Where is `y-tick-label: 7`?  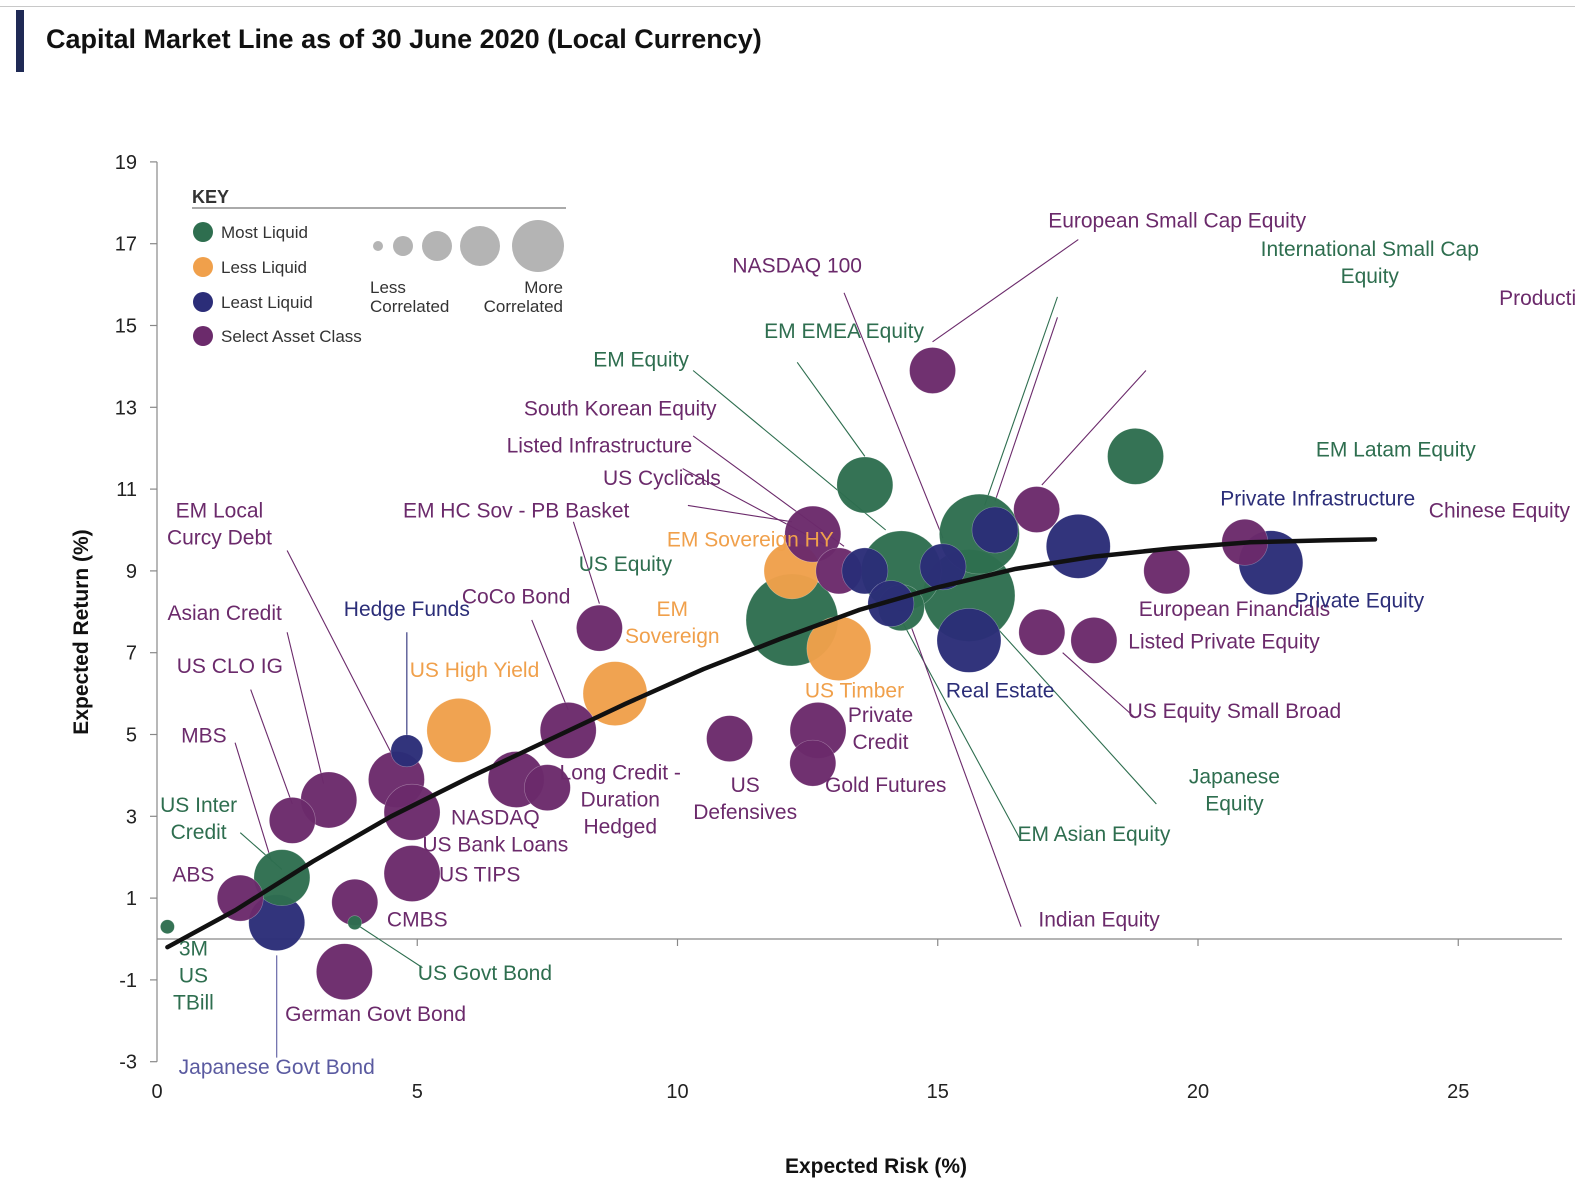 y-tick-label: 7 is located at coordinates (131, 654).